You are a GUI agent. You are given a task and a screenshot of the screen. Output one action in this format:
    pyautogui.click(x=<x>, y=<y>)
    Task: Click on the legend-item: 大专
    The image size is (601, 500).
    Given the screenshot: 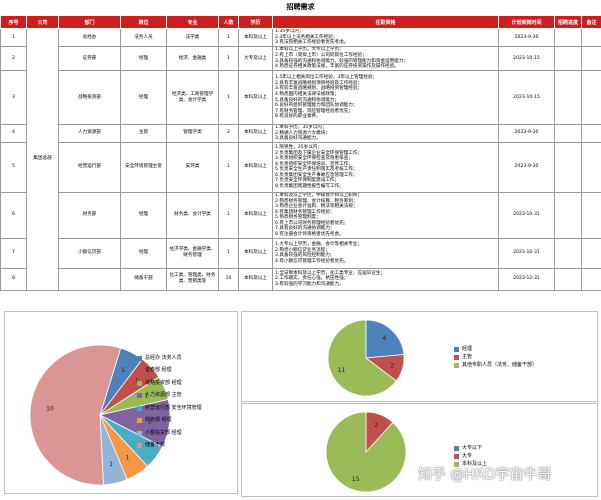 What is the action you would take?
    pyautogui.click(x=470, y=456)
    